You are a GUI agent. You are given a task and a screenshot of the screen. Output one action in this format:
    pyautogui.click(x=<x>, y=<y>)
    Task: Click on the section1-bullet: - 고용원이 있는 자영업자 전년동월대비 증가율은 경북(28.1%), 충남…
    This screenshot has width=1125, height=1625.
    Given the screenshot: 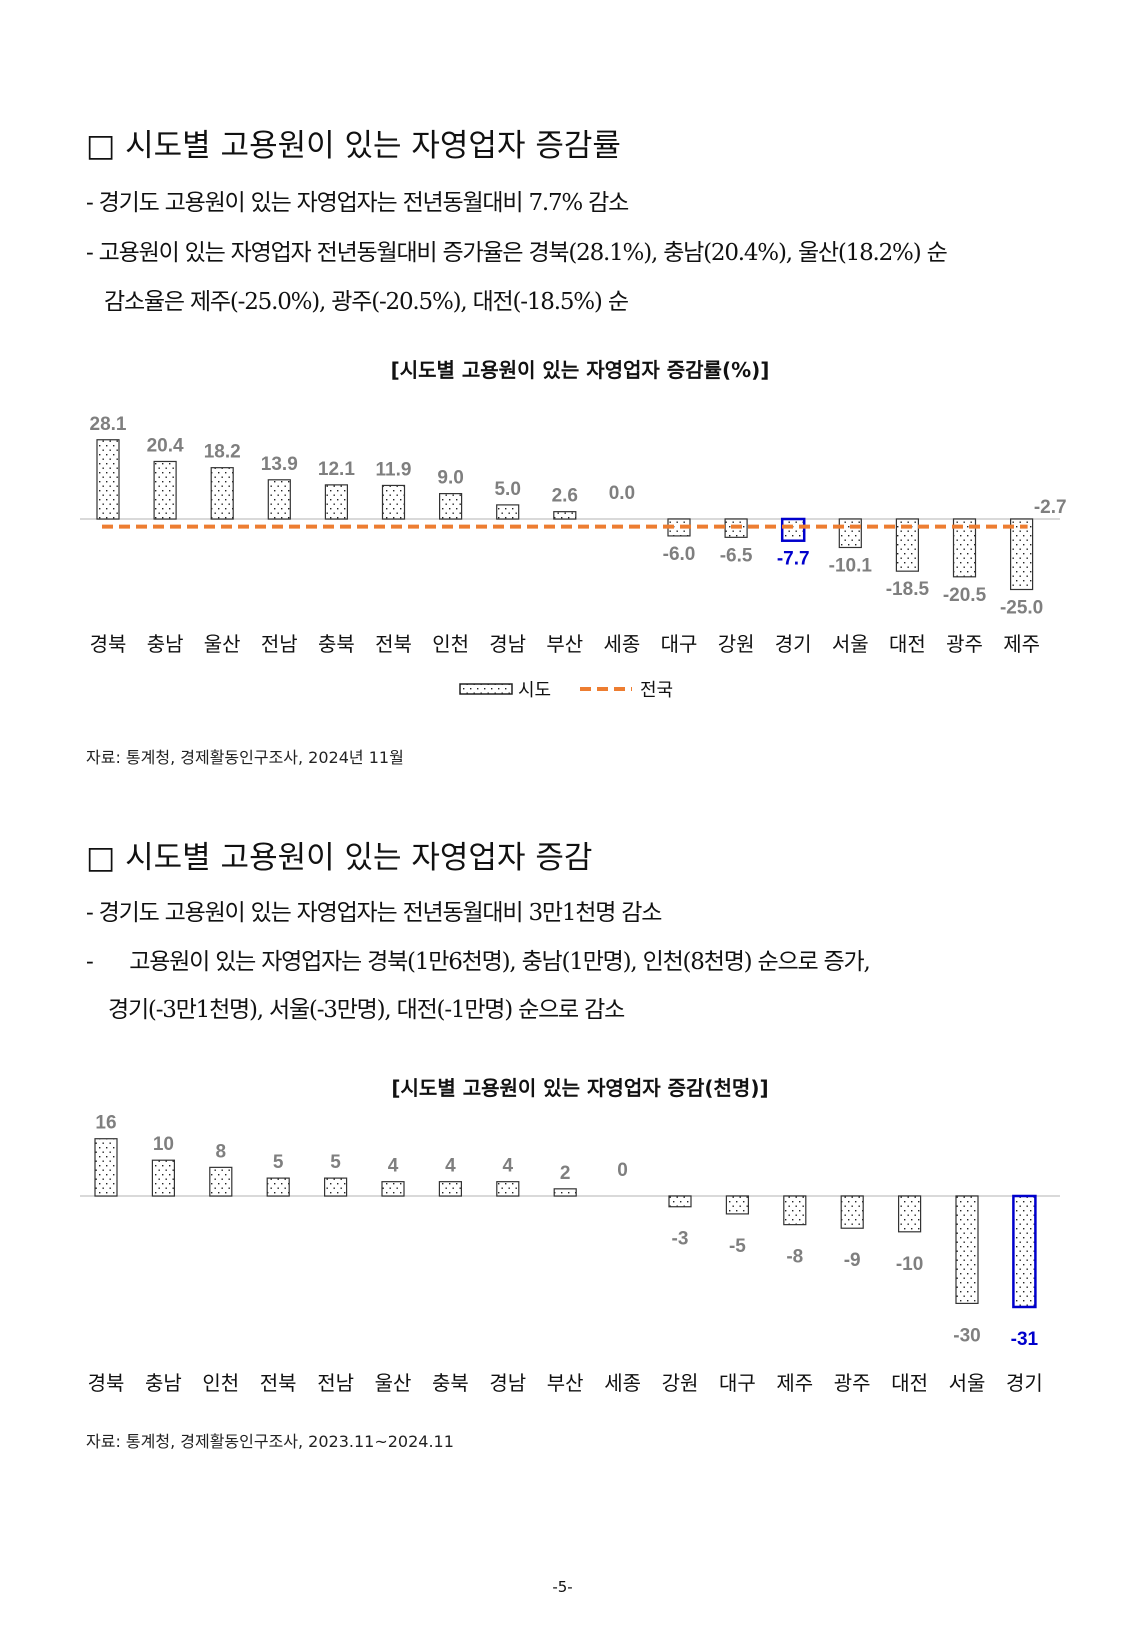 What is the action you would take?
    pyautogui.click(x=517, y=253)
    